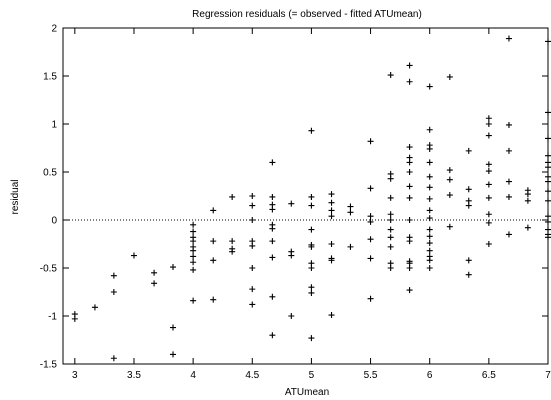  What do you see at coordinates (371, 375) in the screenshot?
I see `x-tick-label: 5.5` at bounding box center [371, 375].